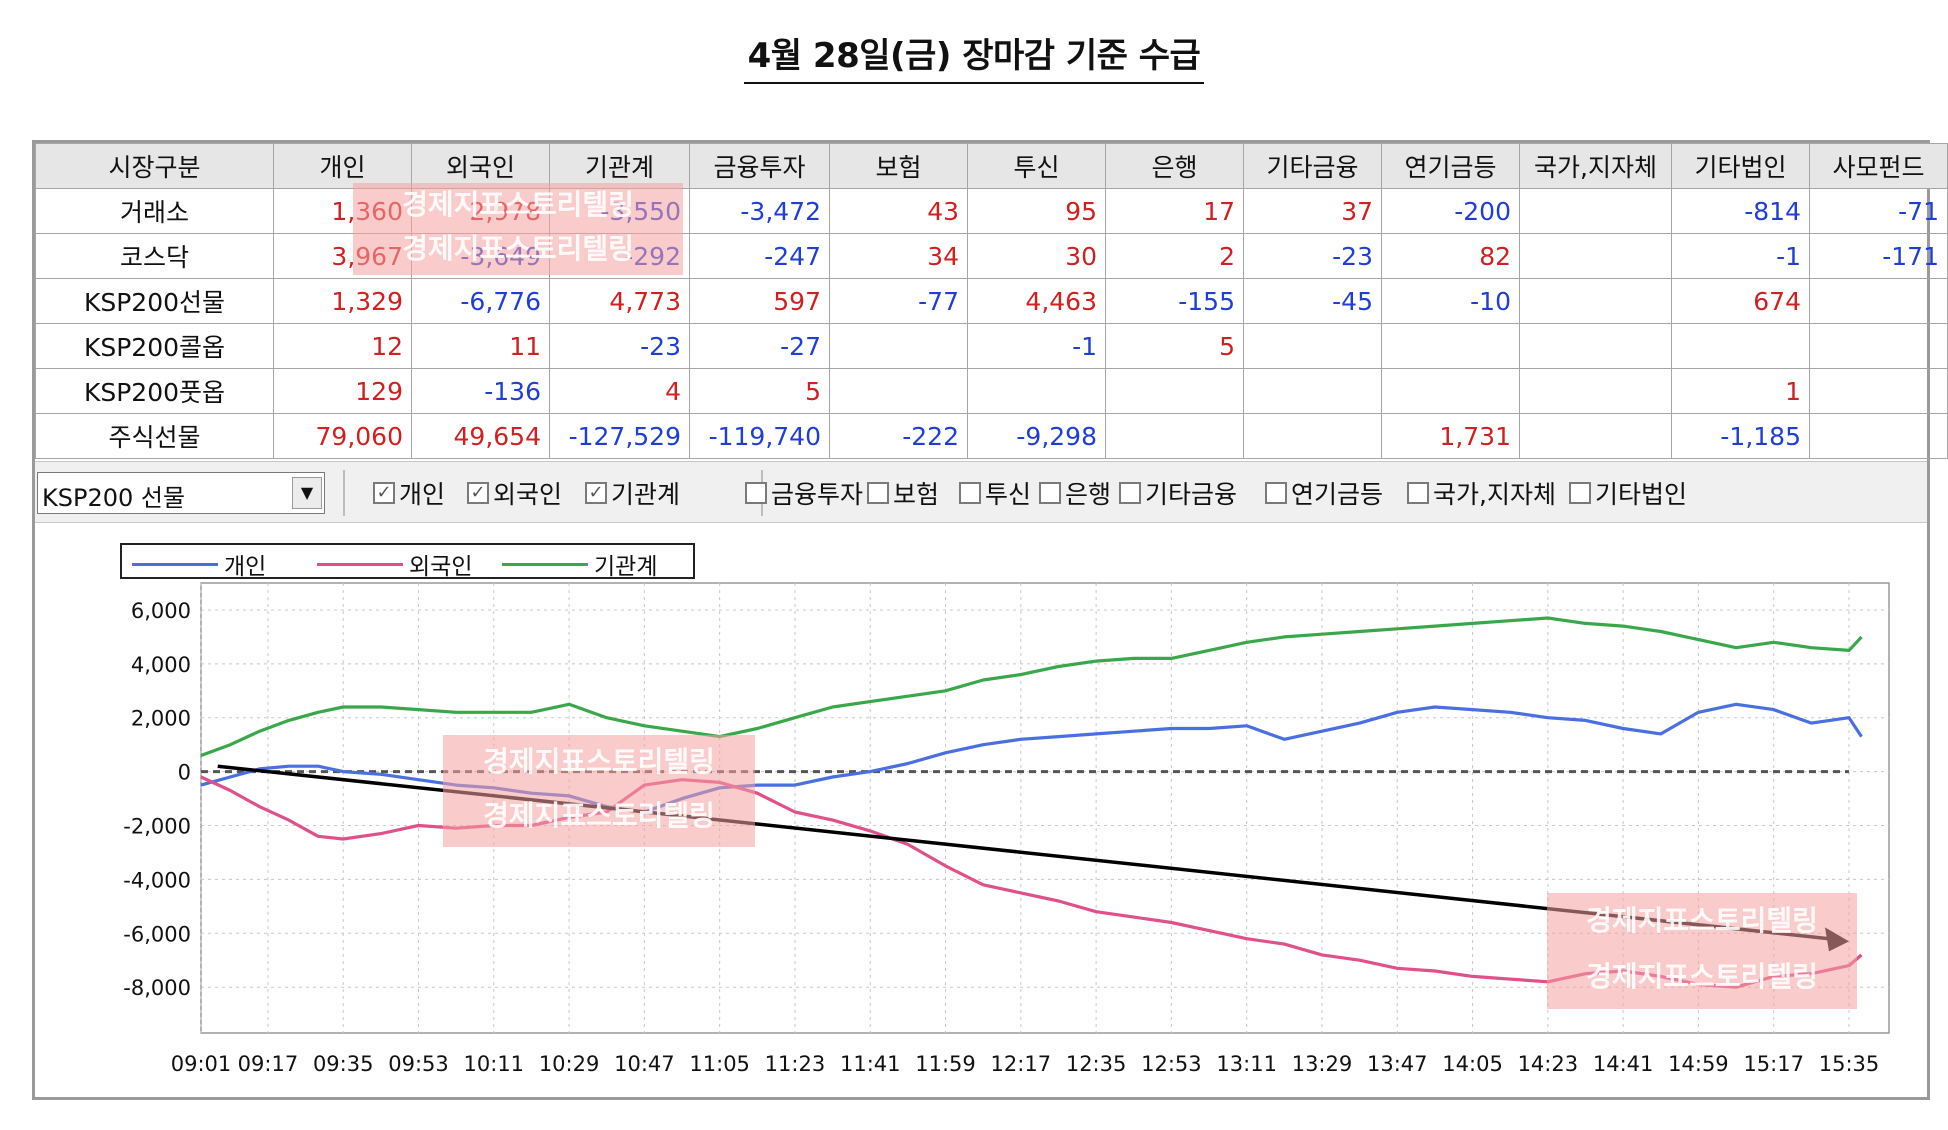 The image size is (1948, 1130). Describe the element at coordinates (898, 256) in the screenshot. I see `table-cell: 34` at that location.